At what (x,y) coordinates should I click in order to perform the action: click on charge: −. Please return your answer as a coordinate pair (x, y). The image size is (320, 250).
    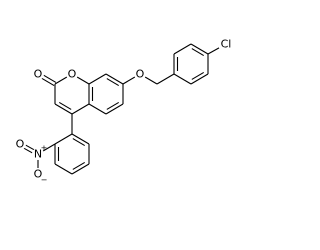
    Looking at the image, I should click on (44, 180).